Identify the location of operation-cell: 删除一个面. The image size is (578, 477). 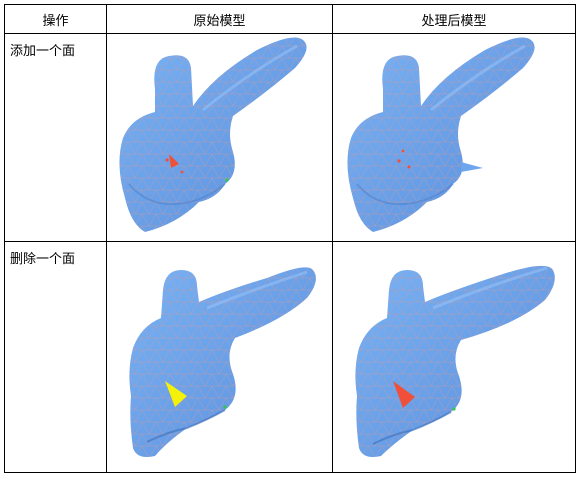
(55, 357).